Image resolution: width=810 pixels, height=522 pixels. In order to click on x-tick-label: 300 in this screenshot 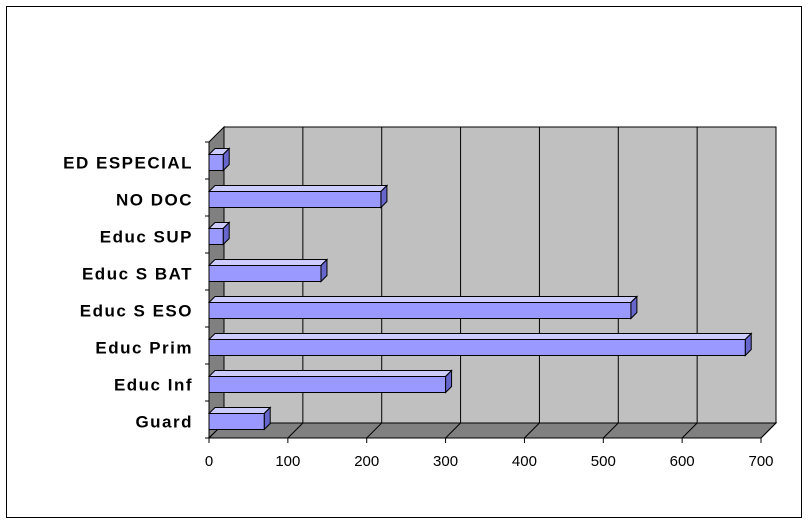, I will do `click(445, 461)`.